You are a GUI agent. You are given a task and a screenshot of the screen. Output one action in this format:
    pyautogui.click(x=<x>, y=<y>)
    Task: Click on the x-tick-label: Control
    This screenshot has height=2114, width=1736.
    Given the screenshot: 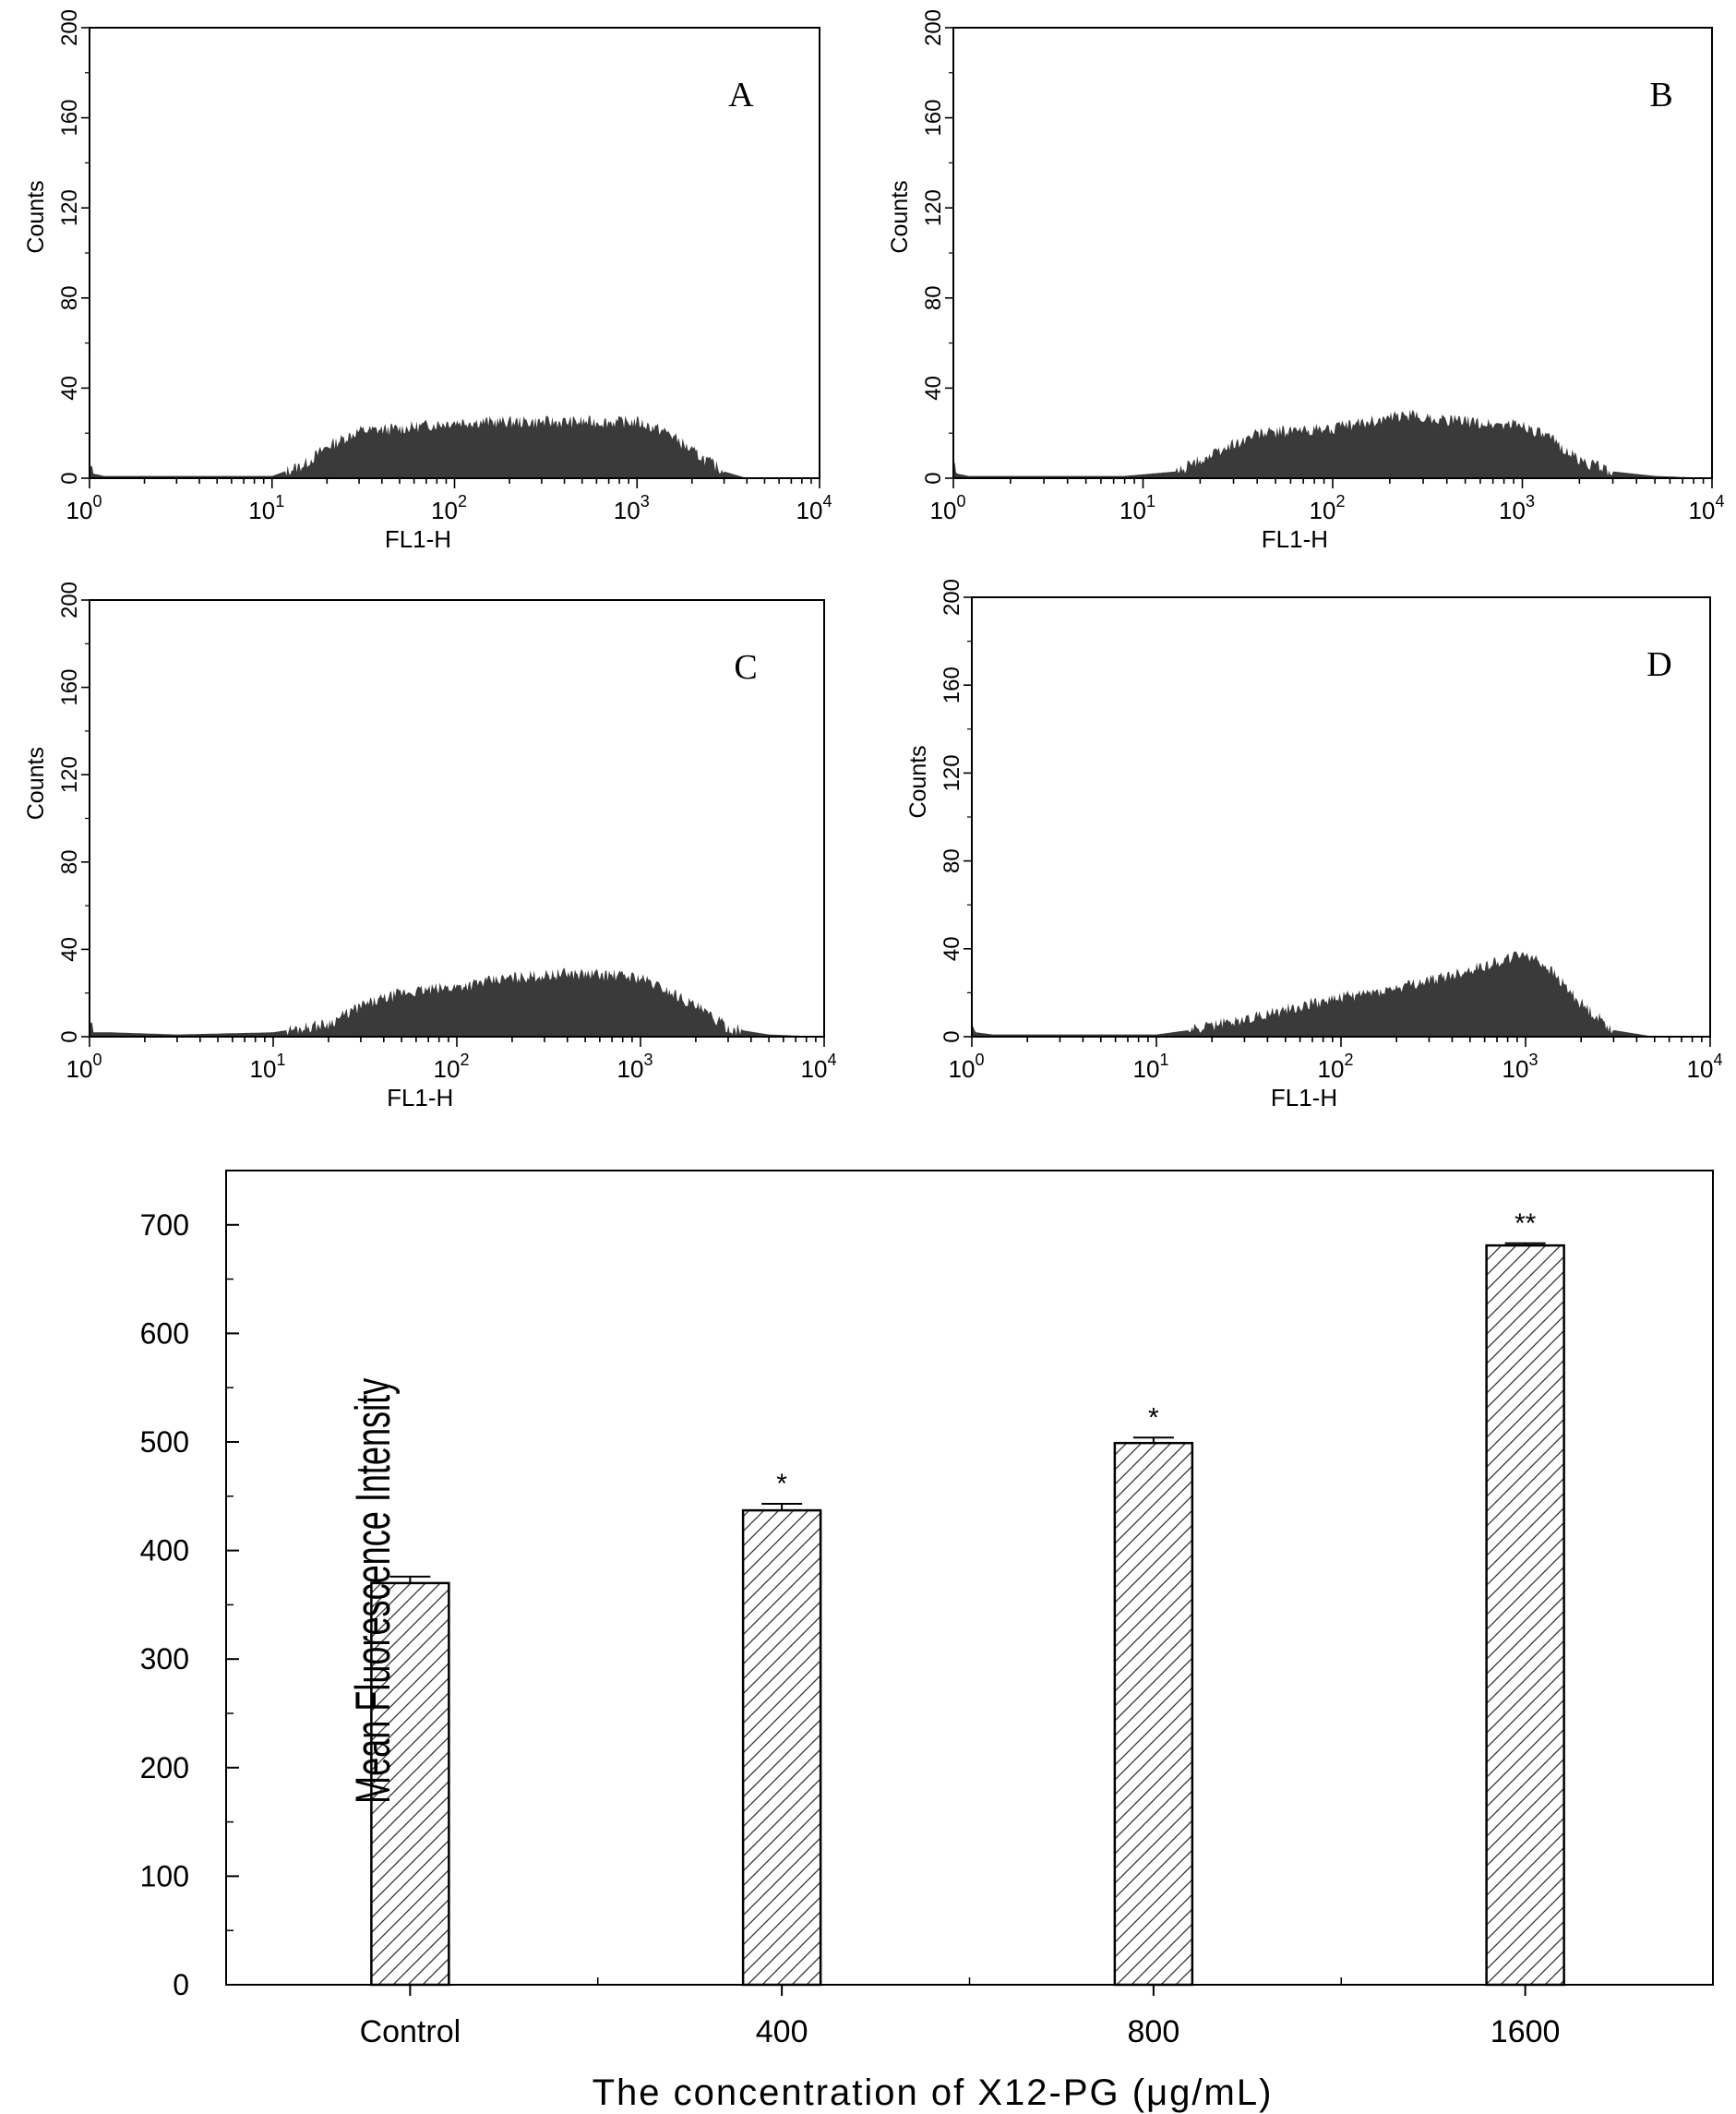 What is the action you would take?
    pyautogui.click(x=410, y=2032)
    